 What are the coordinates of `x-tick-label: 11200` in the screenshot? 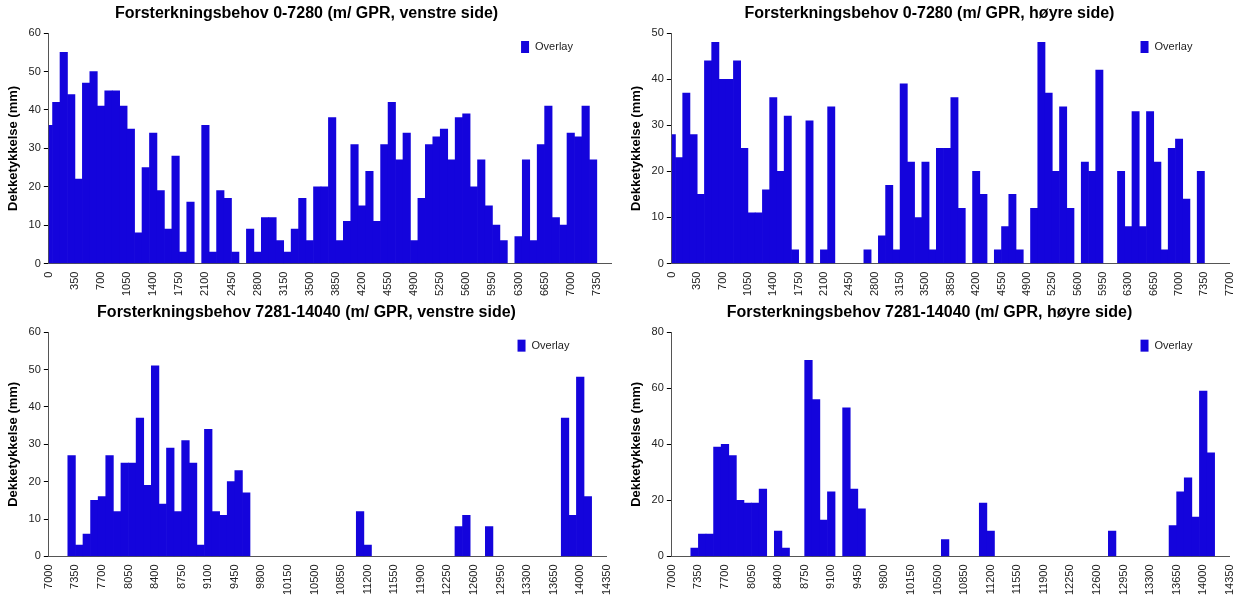 It's located at (366, 579).